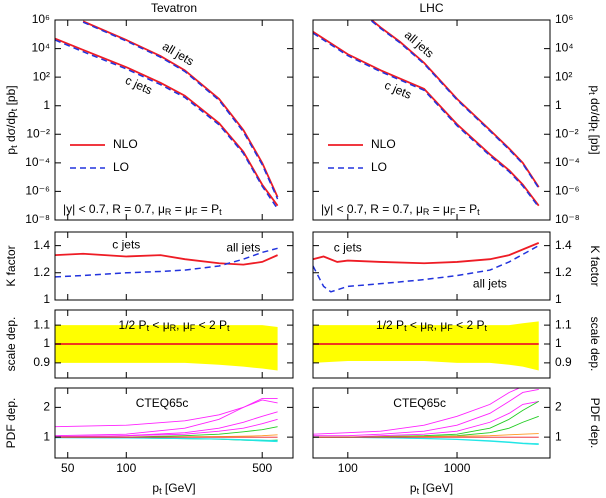 The width and height of the screenshot is (606, 498). Describe the element at coordinates (211, 325) in the screenshot. I see `text-part: < 2 P` at that location.